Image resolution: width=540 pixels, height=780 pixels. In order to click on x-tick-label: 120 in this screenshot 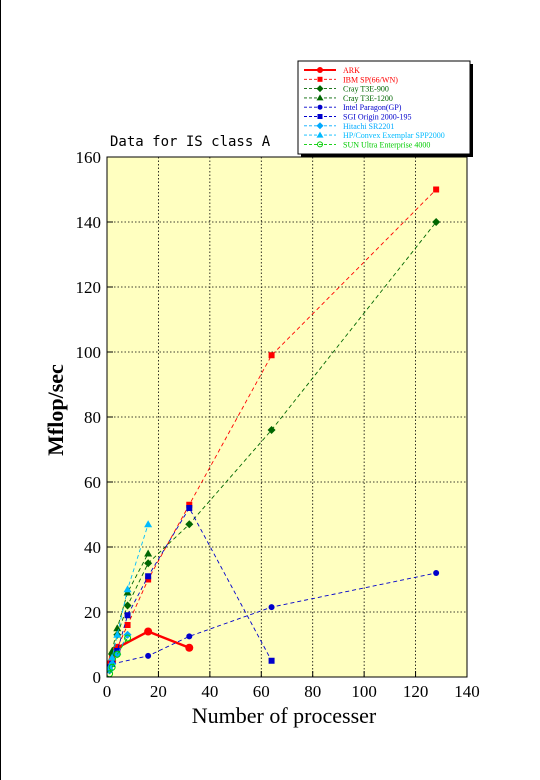, I will do `click(416, 691)`.